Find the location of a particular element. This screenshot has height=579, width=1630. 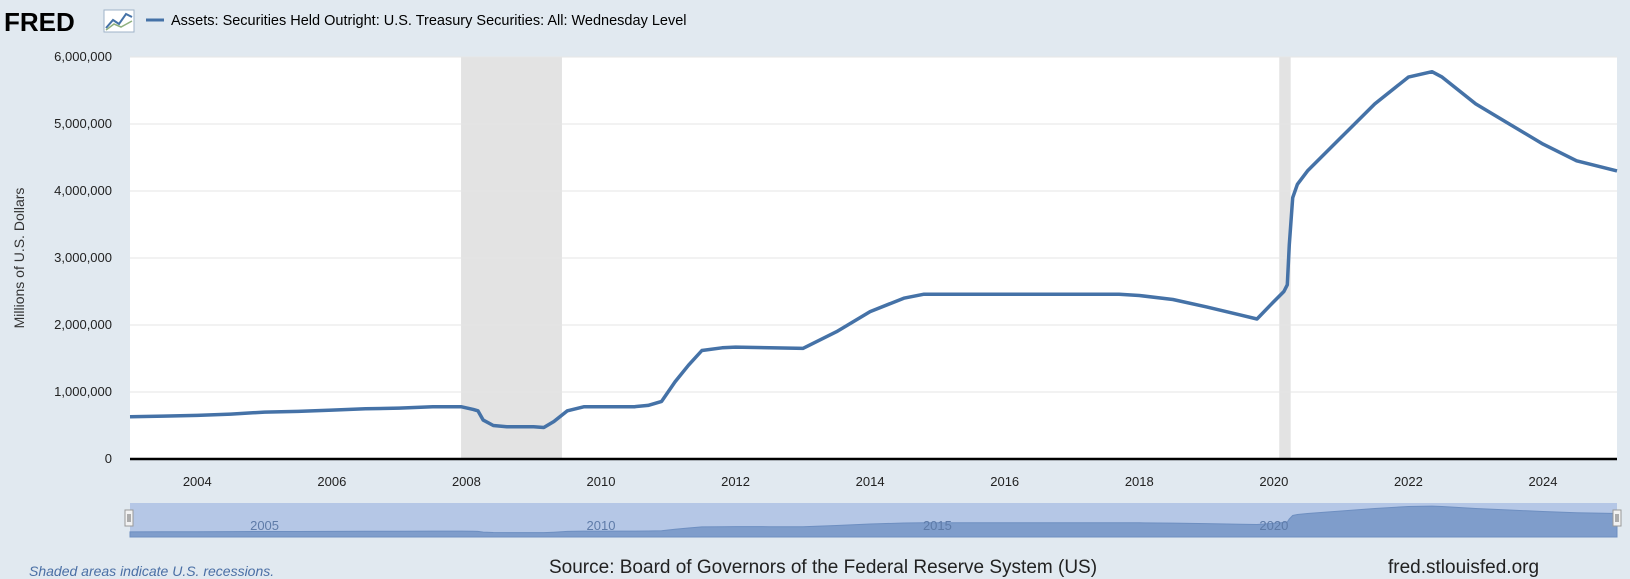

recession-note: Shaded areas indicate U.S. recessions. is located at coordinates (151, 571).